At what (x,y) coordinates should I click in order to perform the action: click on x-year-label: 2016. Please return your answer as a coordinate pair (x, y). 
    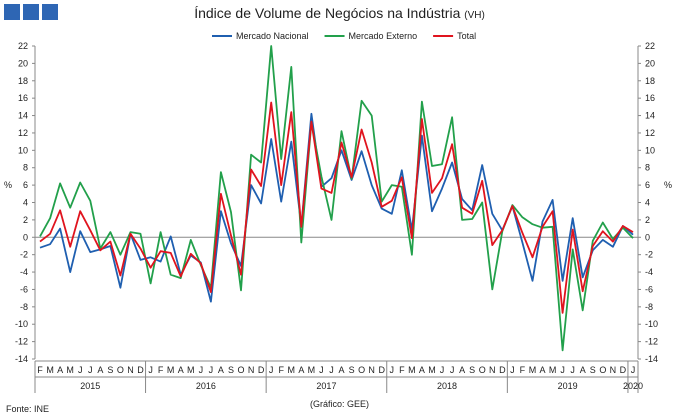
    Looking at the image, I should click on (206, 386).